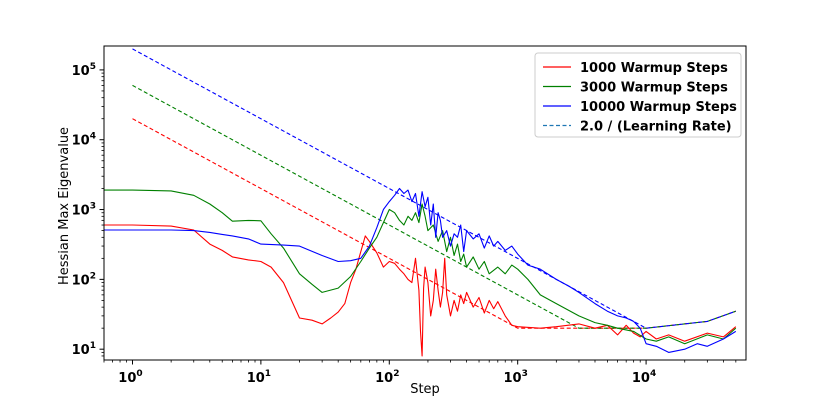  I want to click on y-axis-label: Hessian Max Eigenvalue, so click(64, 206).